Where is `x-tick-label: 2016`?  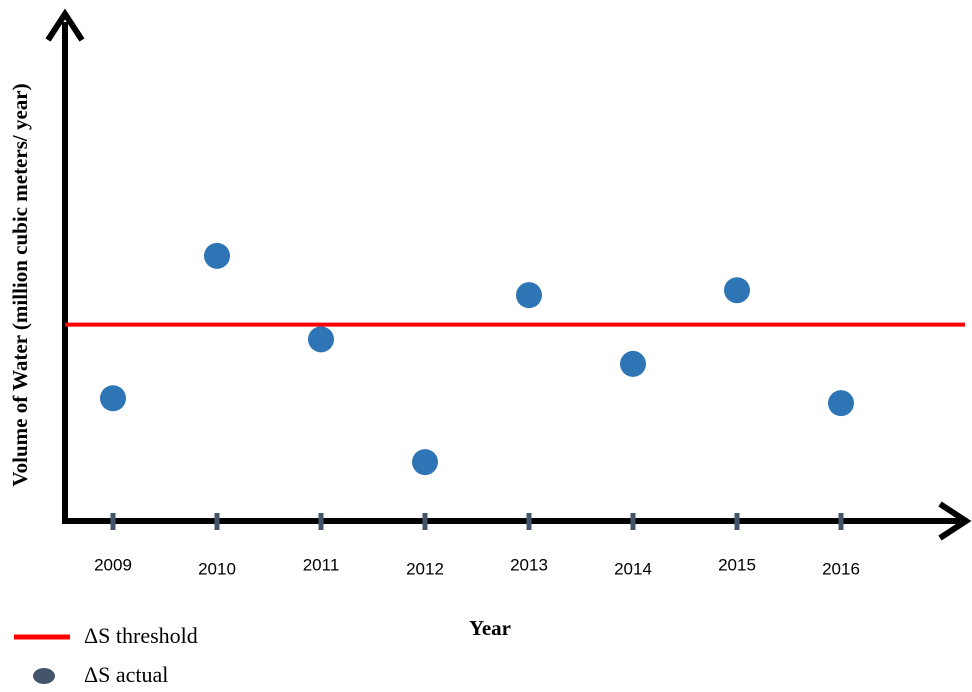
x-tick-label: 2016 is located at coordinates (841, 568).